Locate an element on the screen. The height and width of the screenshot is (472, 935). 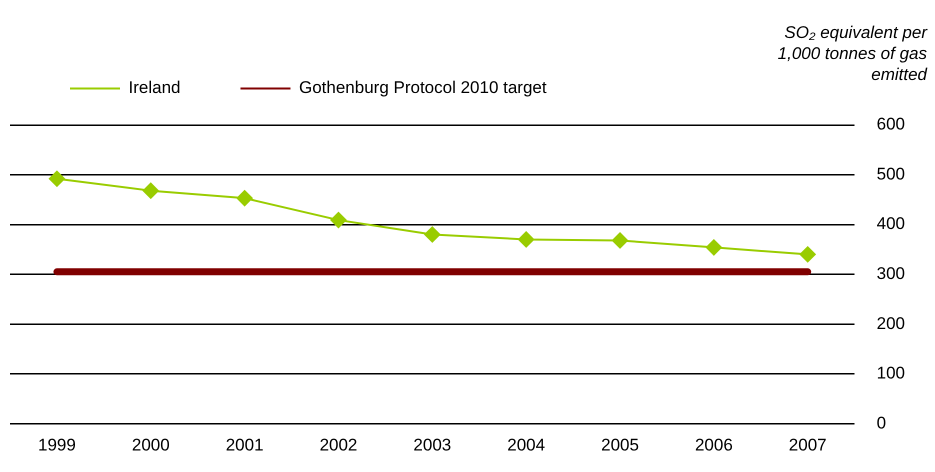
y-tick-label: 300 is located at coordinates (891, 273).